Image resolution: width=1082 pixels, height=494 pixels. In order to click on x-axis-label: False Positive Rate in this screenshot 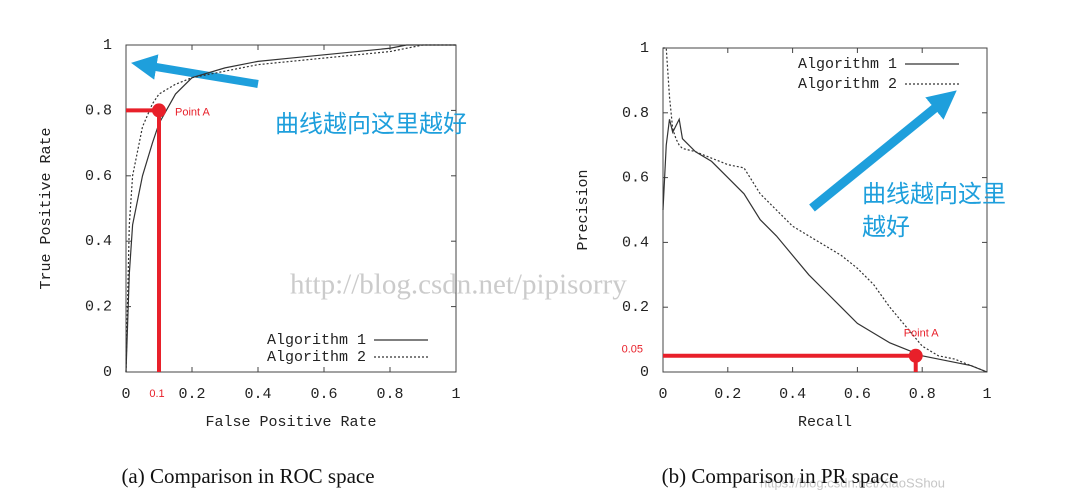, I will do `click(290, 422)`.